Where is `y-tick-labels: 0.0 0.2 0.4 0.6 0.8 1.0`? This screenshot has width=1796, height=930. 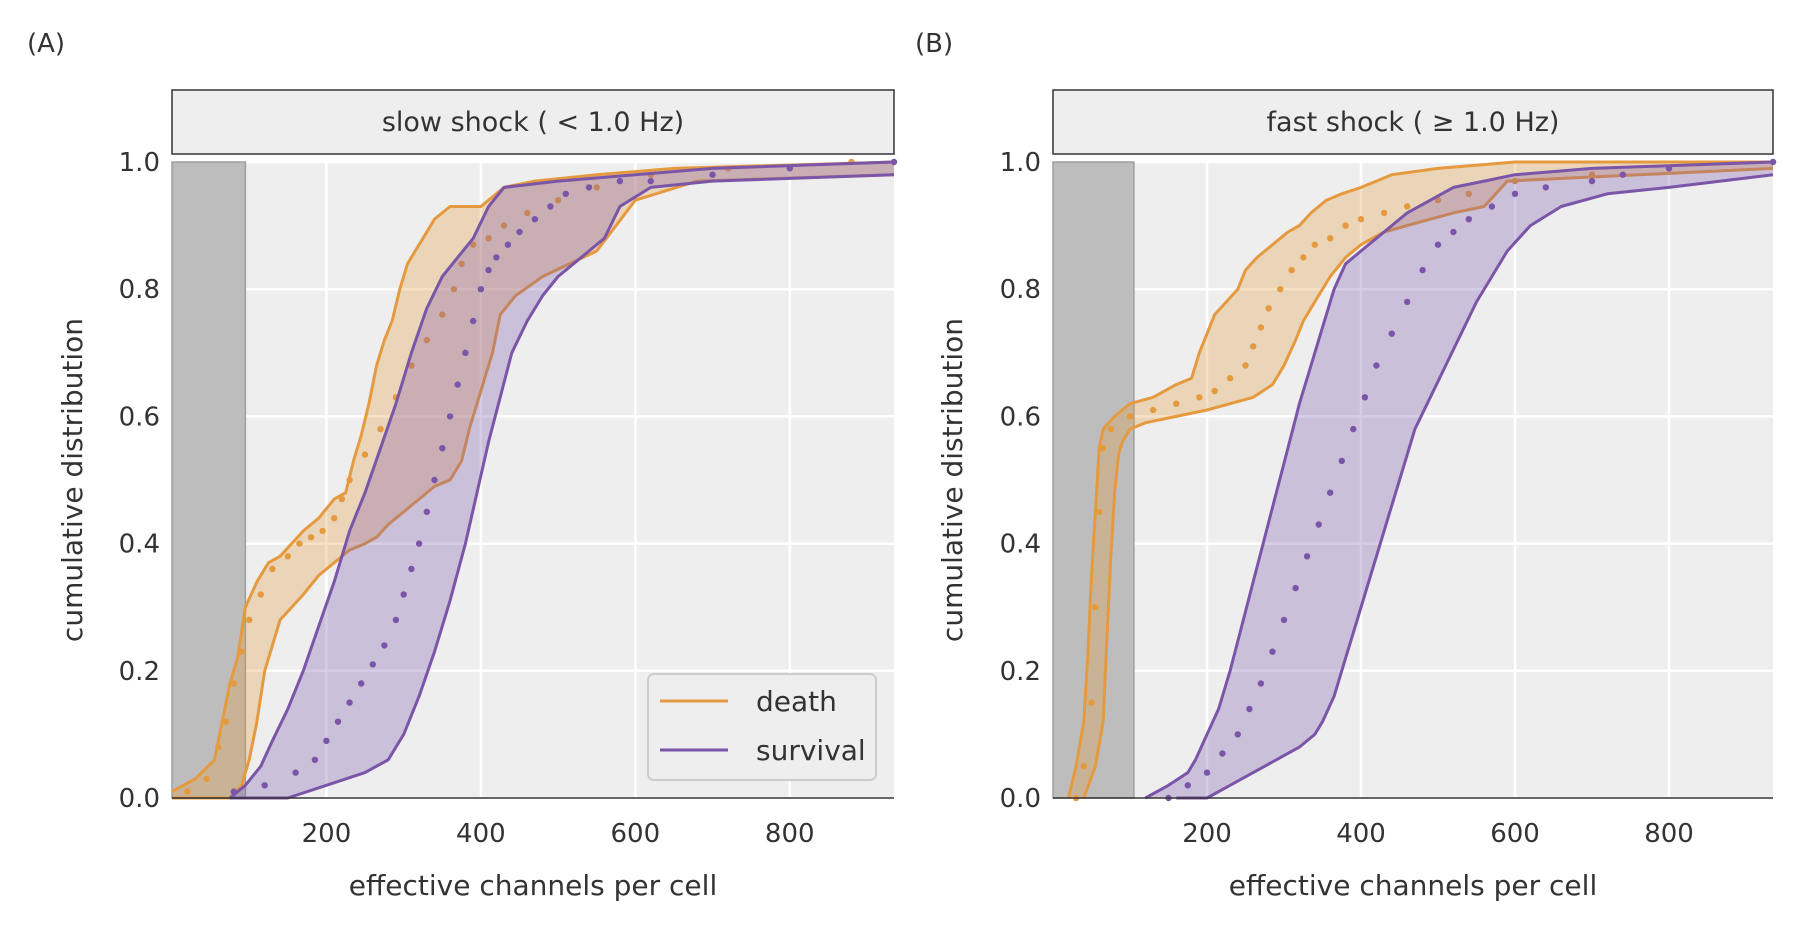
y-tick-labels: 0.0 0.2 0.4 0.6 0.8 1.0 is located at coordinates (139, 481).